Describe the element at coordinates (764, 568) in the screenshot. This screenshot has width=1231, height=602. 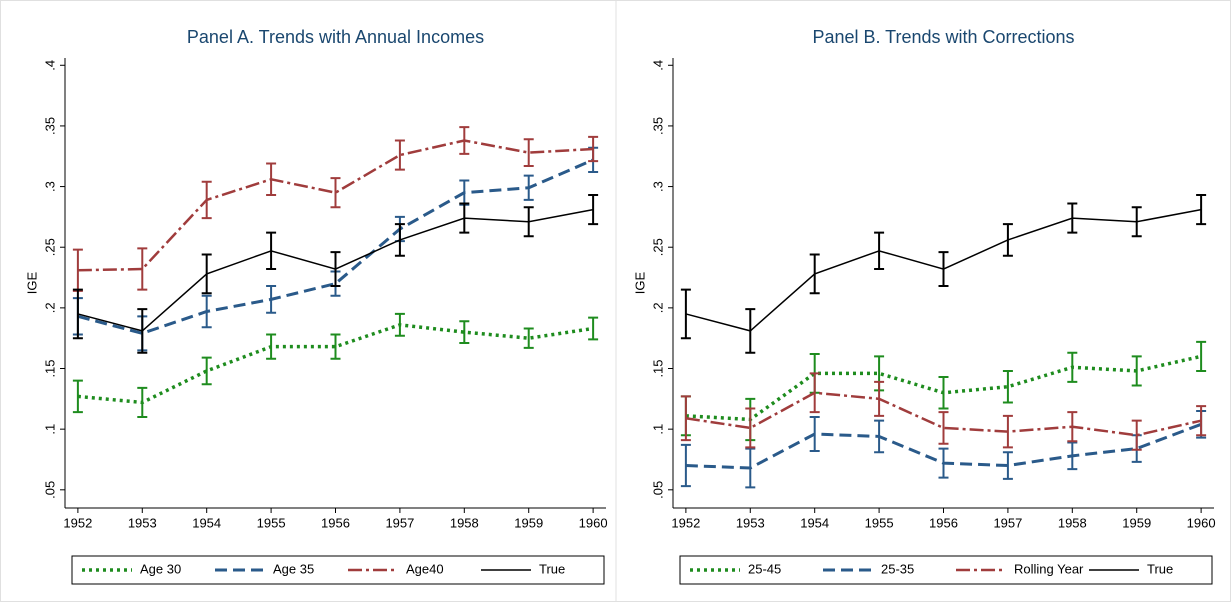
I see `legend-label: 25-45` at that location.